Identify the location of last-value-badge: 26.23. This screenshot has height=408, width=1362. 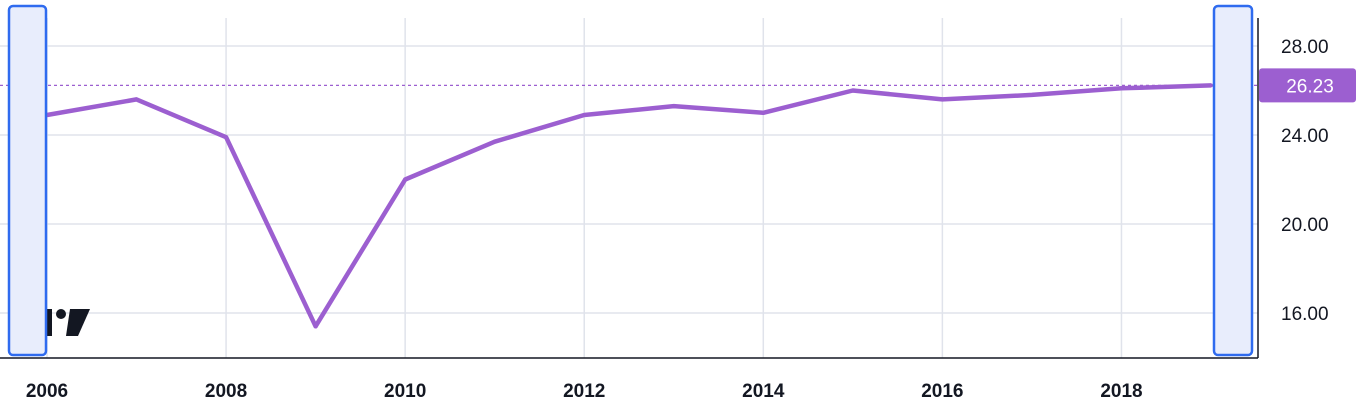
(1307, 85).